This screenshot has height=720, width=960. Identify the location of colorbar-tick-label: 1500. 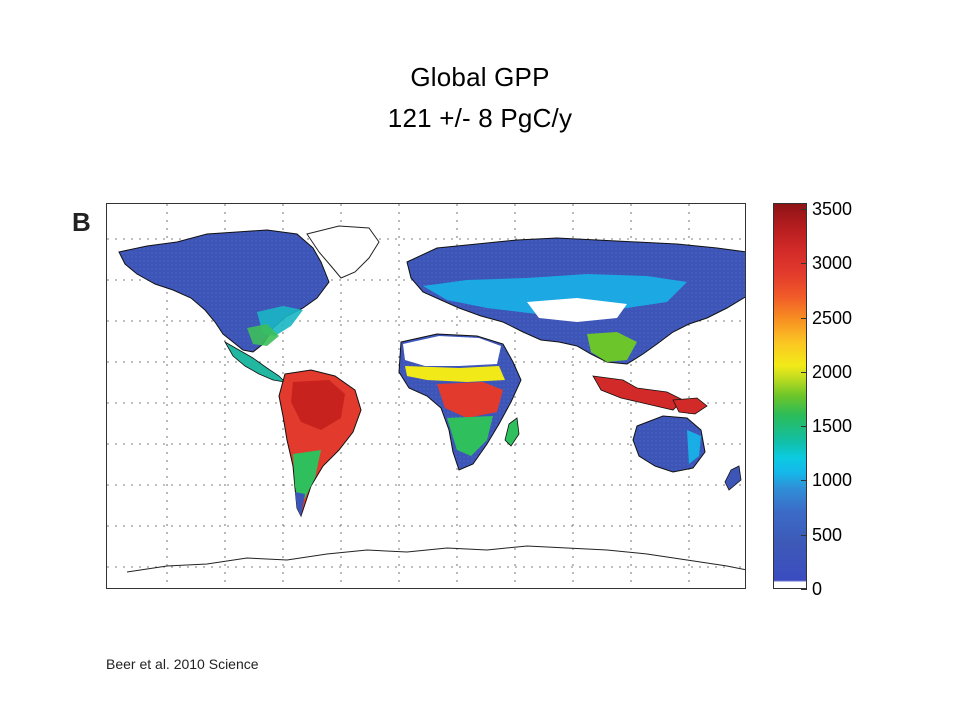
(832, 426).